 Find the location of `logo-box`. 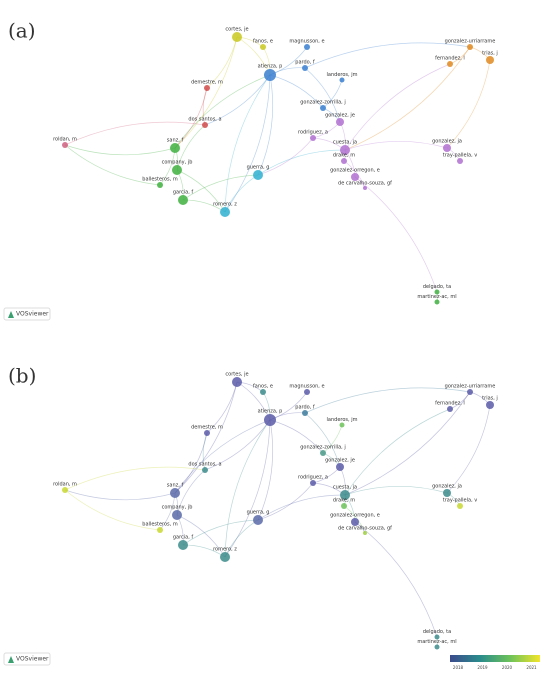

logo-box is located at coordinates (27, 314).